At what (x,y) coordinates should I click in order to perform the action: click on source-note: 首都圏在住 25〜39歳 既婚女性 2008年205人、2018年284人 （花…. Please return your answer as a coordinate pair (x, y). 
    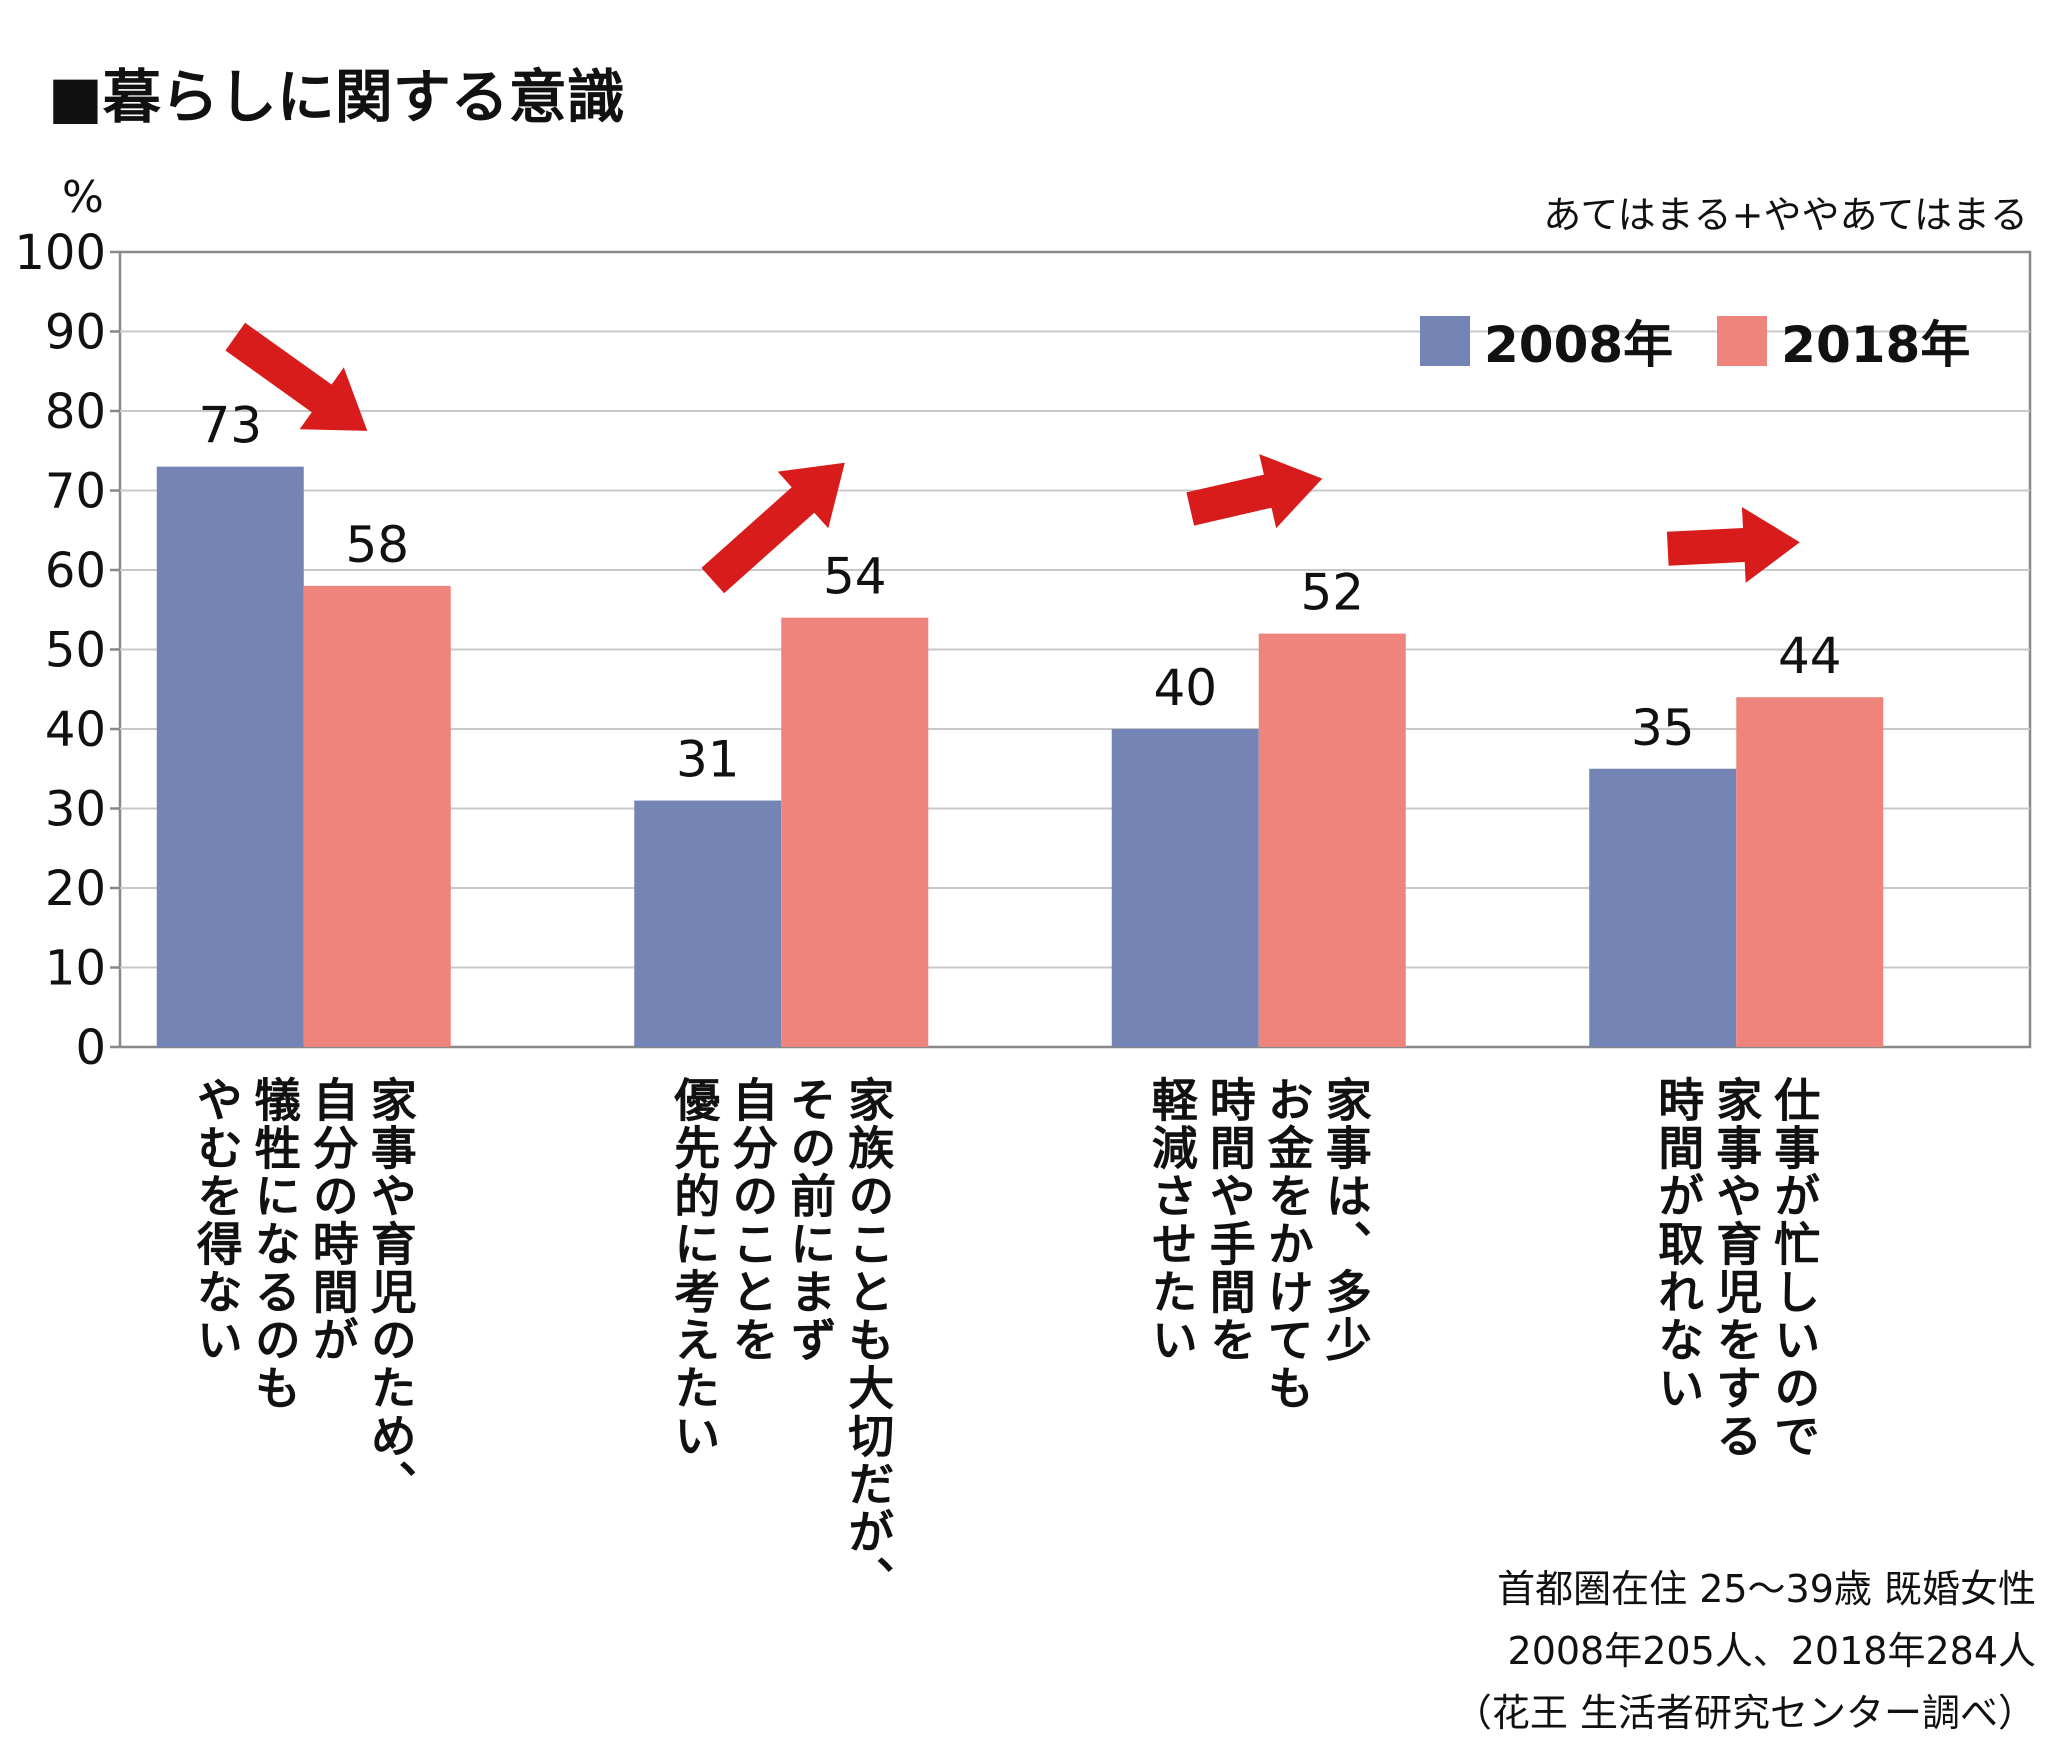
    Looking at the image, I should click on (1745, 1651).